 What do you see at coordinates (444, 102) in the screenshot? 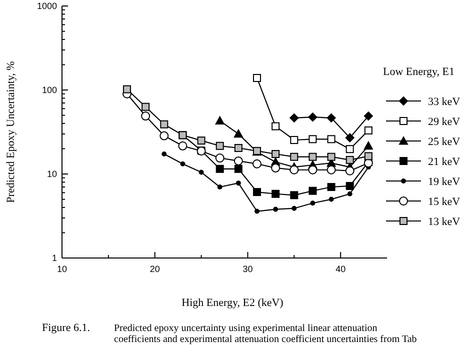
I see `legend-label: 33 keV` at bounding box center [444, 102].